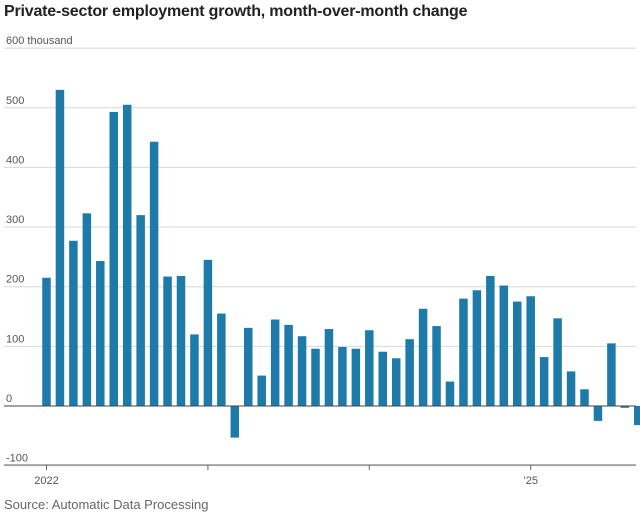 This screenshot has height=516, width=640. What do you see at coordinates (39, 250) in the screenshot?
I see `y-axis-labels: -100 0 100 200 300 400 500 600 thousand` at bounding box center [39, 250].